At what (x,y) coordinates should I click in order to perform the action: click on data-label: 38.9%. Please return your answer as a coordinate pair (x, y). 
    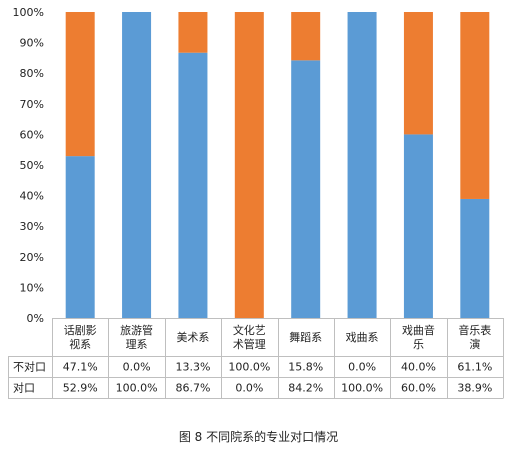
    Looking at the image, I should click on (474, 388).